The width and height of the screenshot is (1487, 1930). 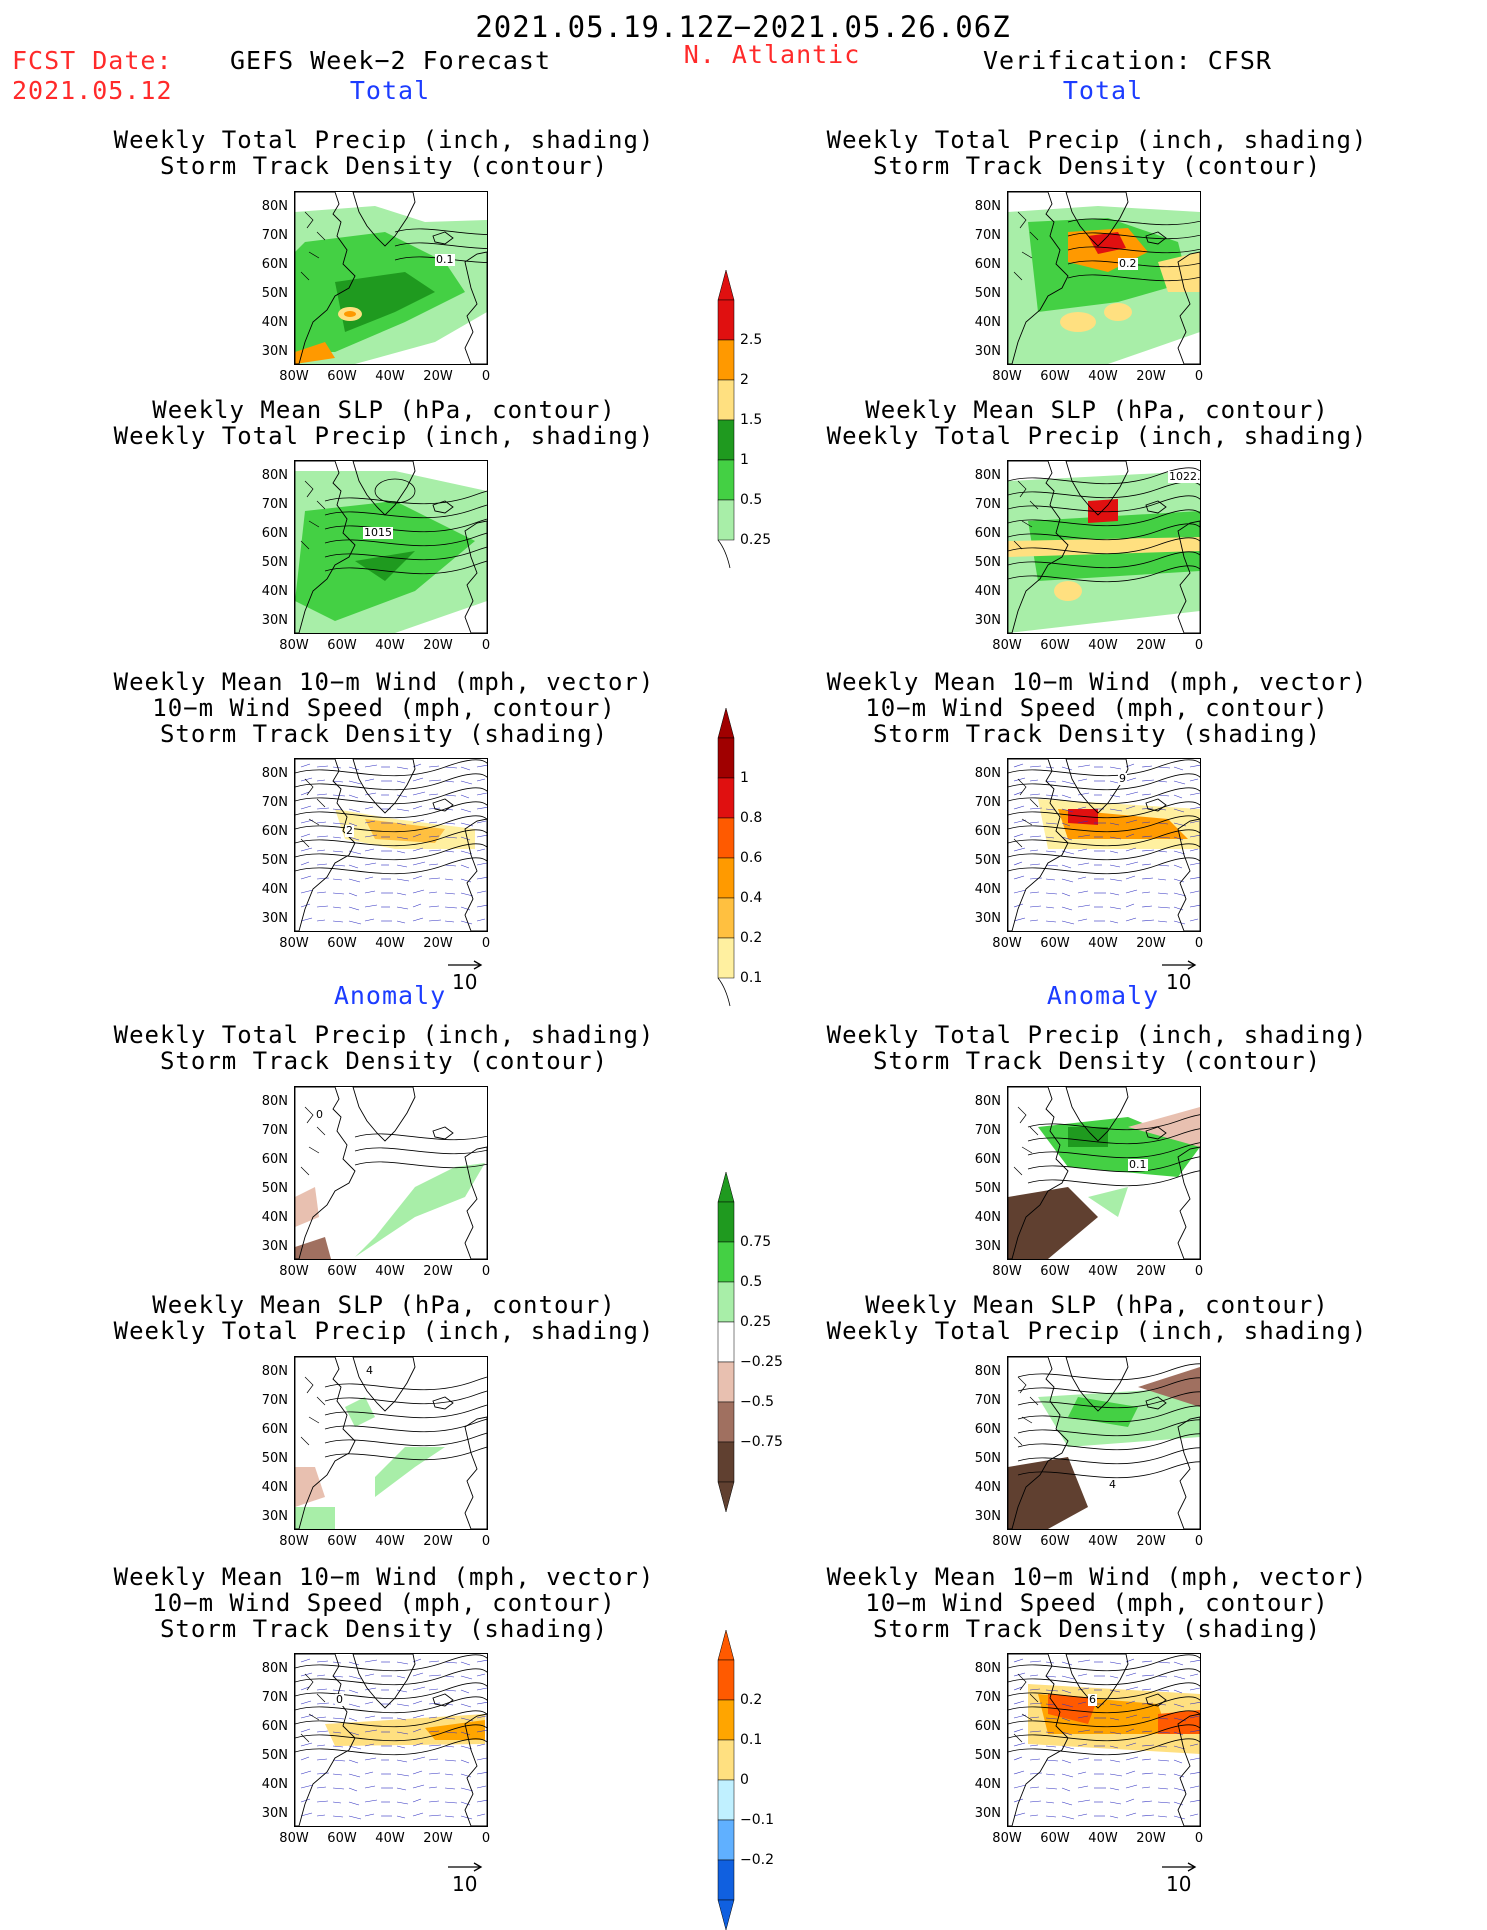 What do you see at coordinates (1104, 547) in the screenshot?
I see `map-panel: 1022.5` at bounding box center [1104, 547].